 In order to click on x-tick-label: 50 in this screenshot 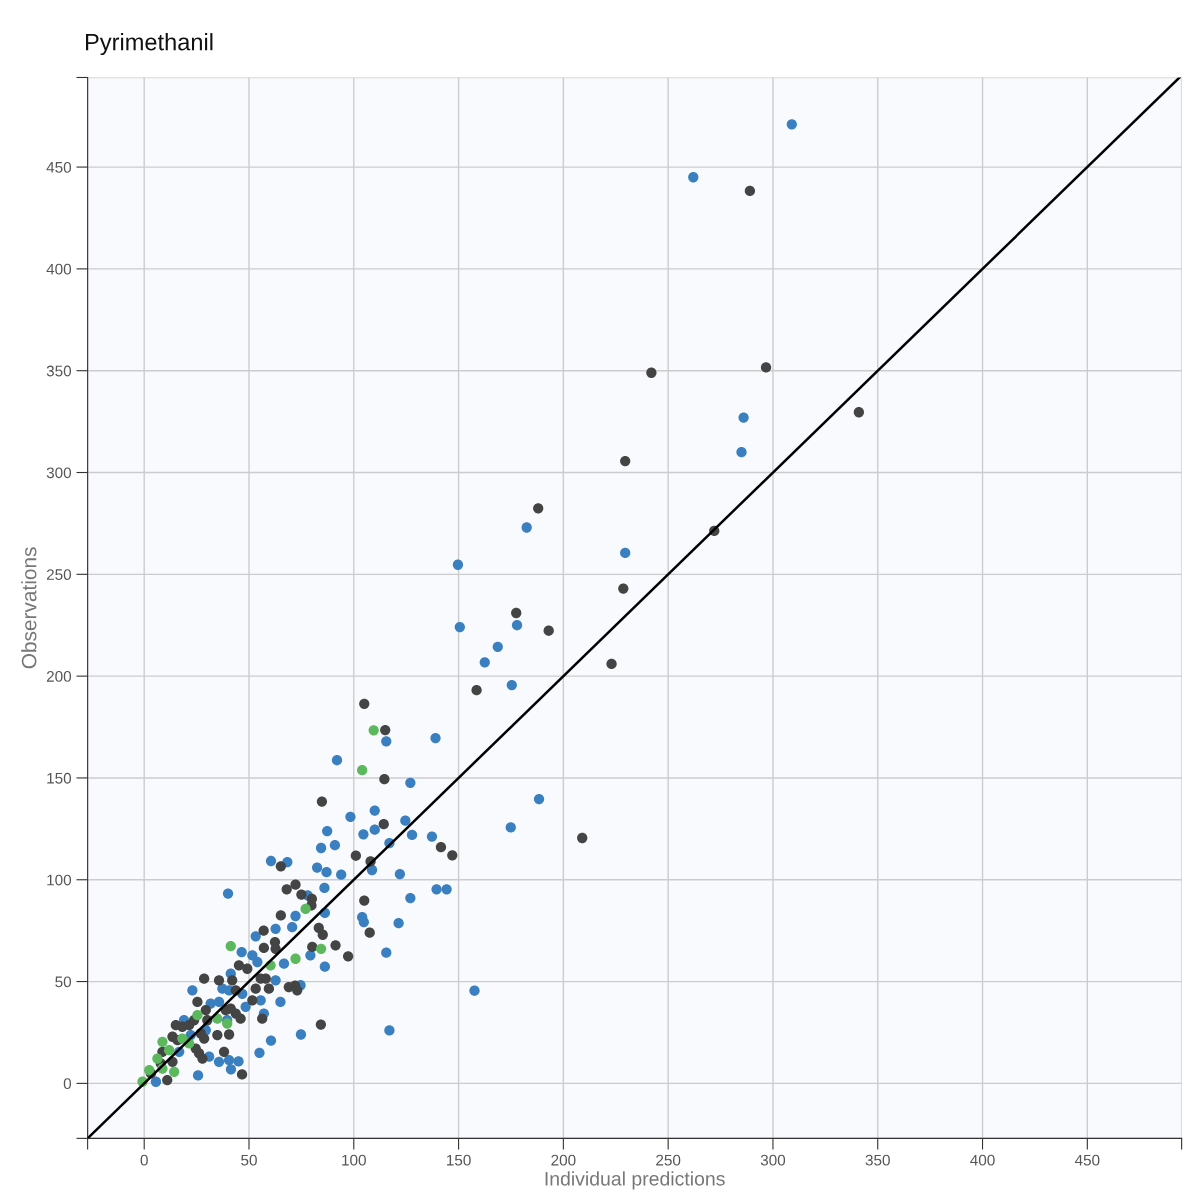, I will do `click(249, 1160)`.